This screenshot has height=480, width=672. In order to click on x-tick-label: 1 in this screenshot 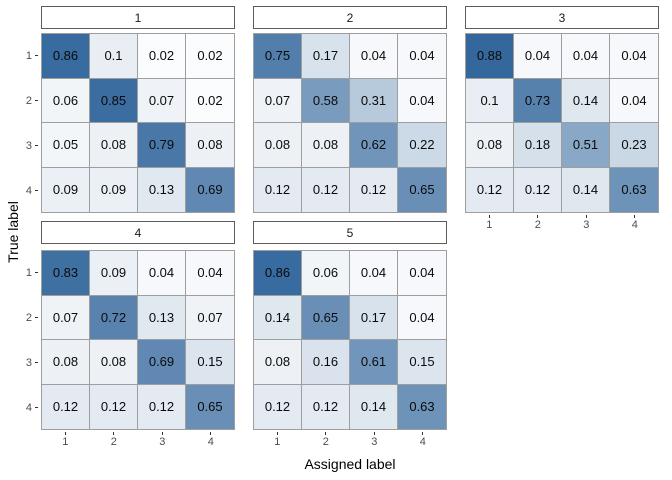, I will do `click(65, 442)`.